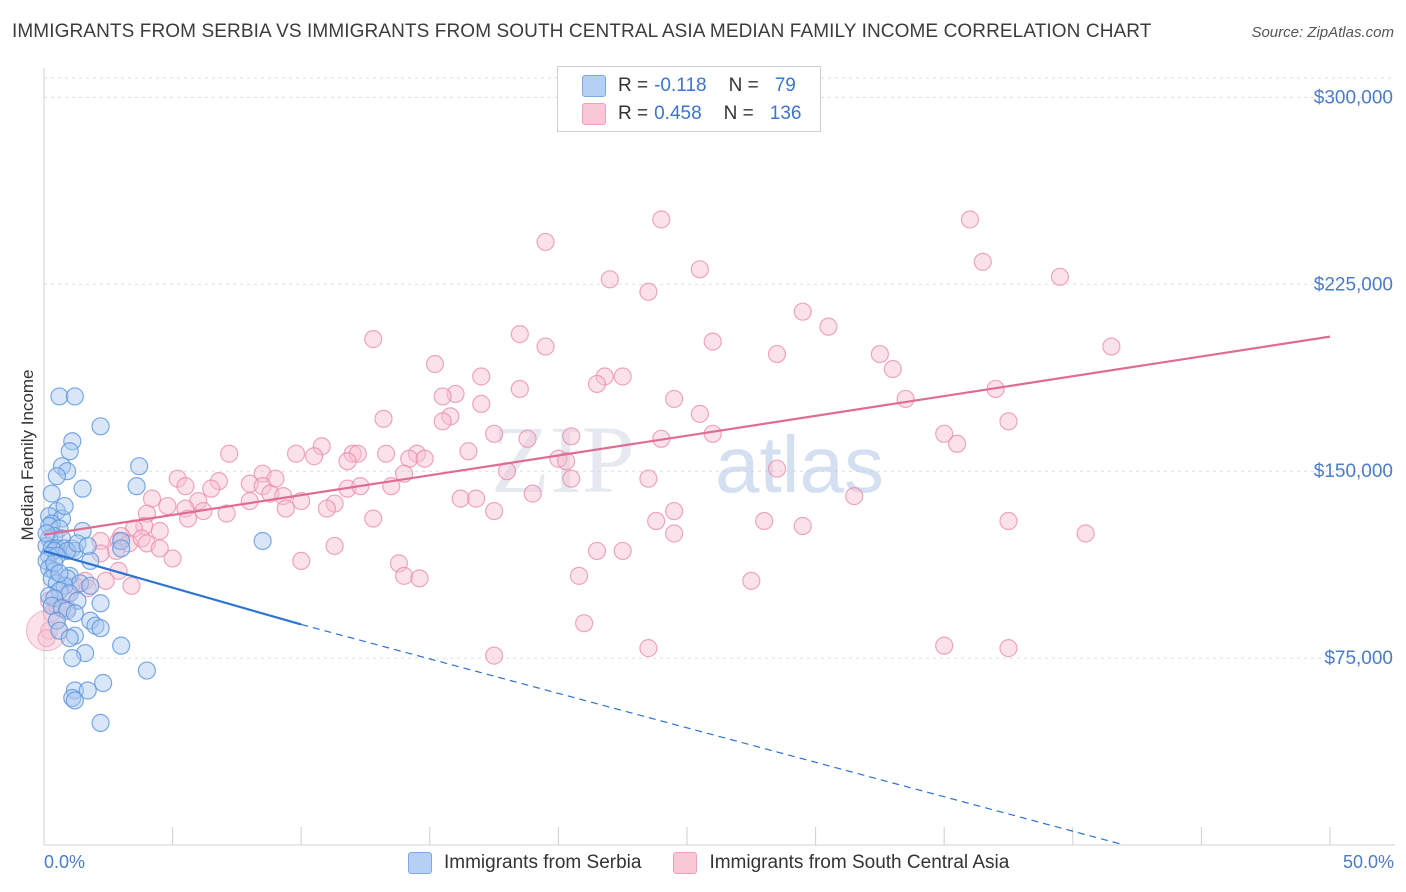 The width and height of the screenshot is (1406, 892). What do you see at coordinates (27, 455) in the screenshot?
I see `y-axis-label: Median Family Income` at bounding box center [27, 455].